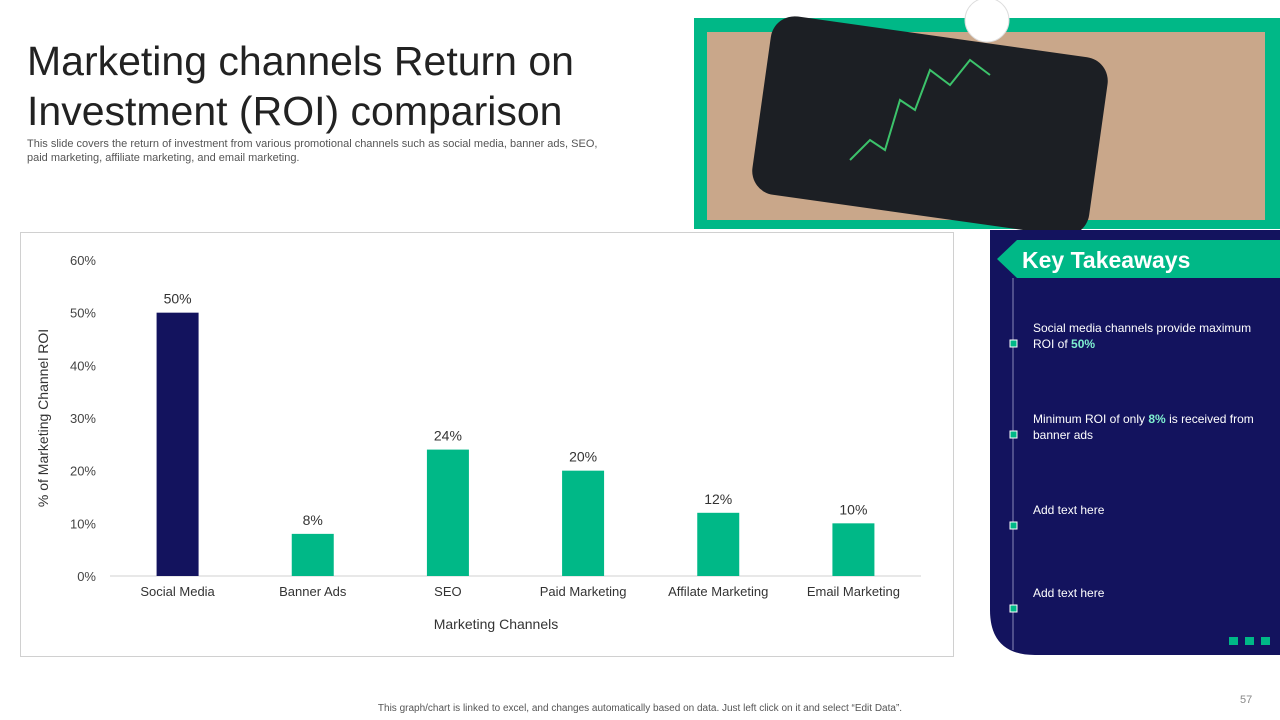 Image resolution: width=1280 pixels, height=720 pixels. Describe the element at coordinates (177, 591) in the screenshot. I see `x-tick-label: Social Media` at that location.